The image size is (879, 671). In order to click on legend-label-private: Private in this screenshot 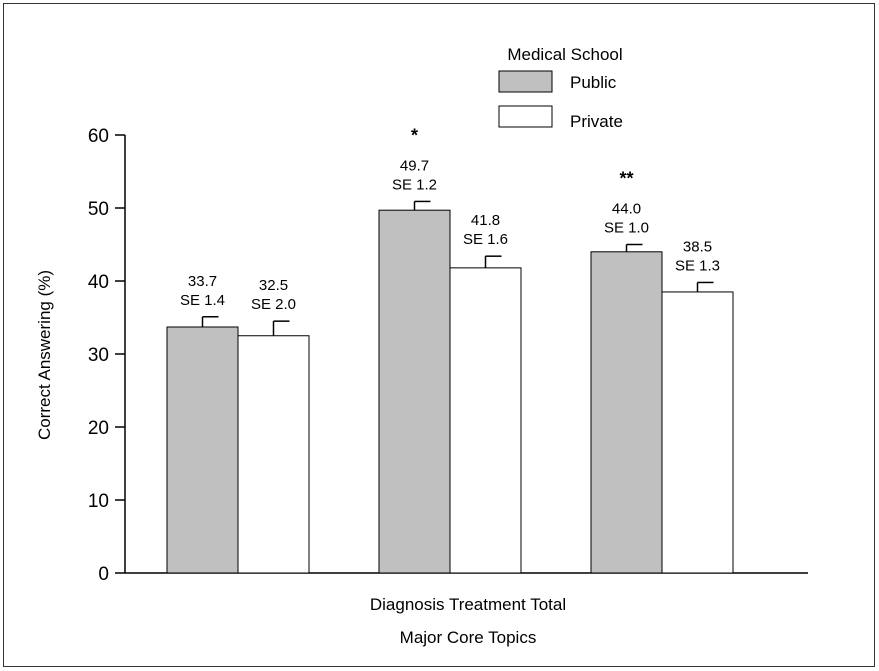, I will do `click(596, 121)`.